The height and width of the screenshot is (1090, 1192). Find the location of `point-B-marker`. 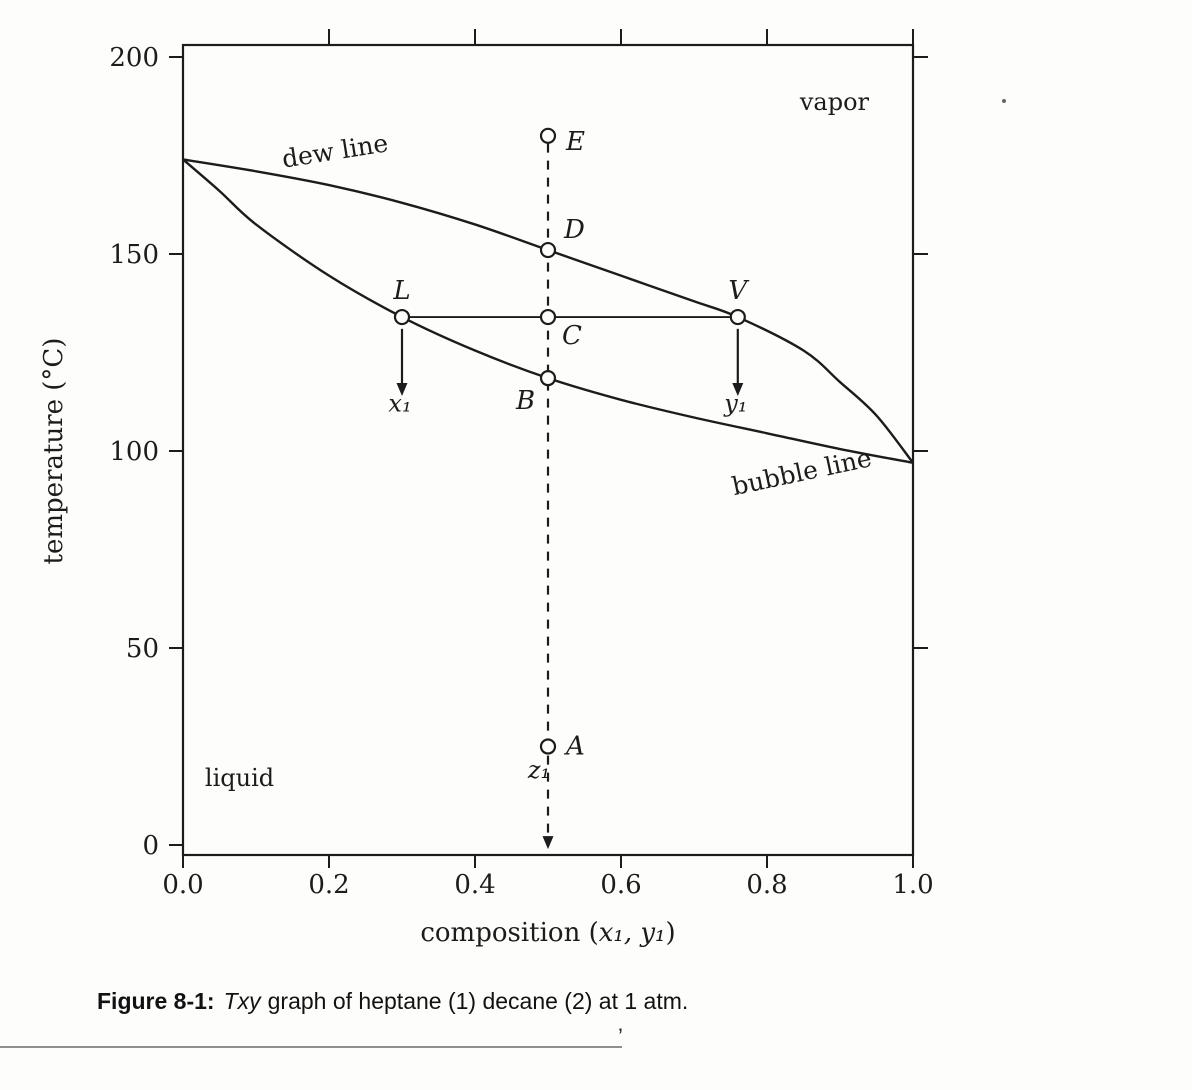

point-B-marker is located at coordinates (548, 378).